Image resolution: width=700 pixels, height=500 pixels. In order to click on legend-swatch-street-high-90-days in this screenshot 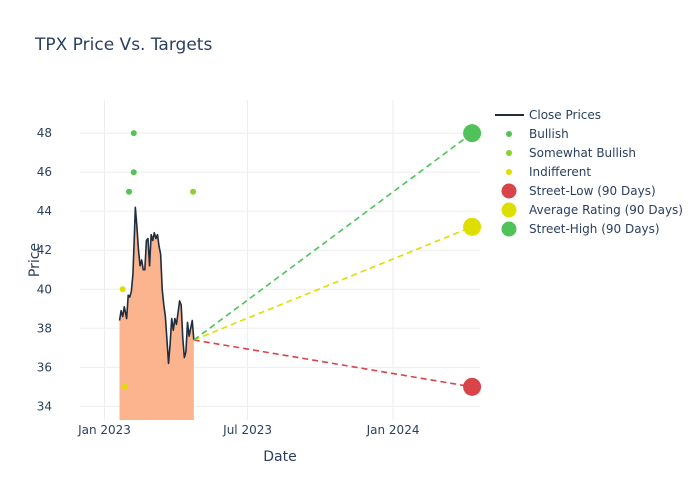, I will do `click(509, 229)`.